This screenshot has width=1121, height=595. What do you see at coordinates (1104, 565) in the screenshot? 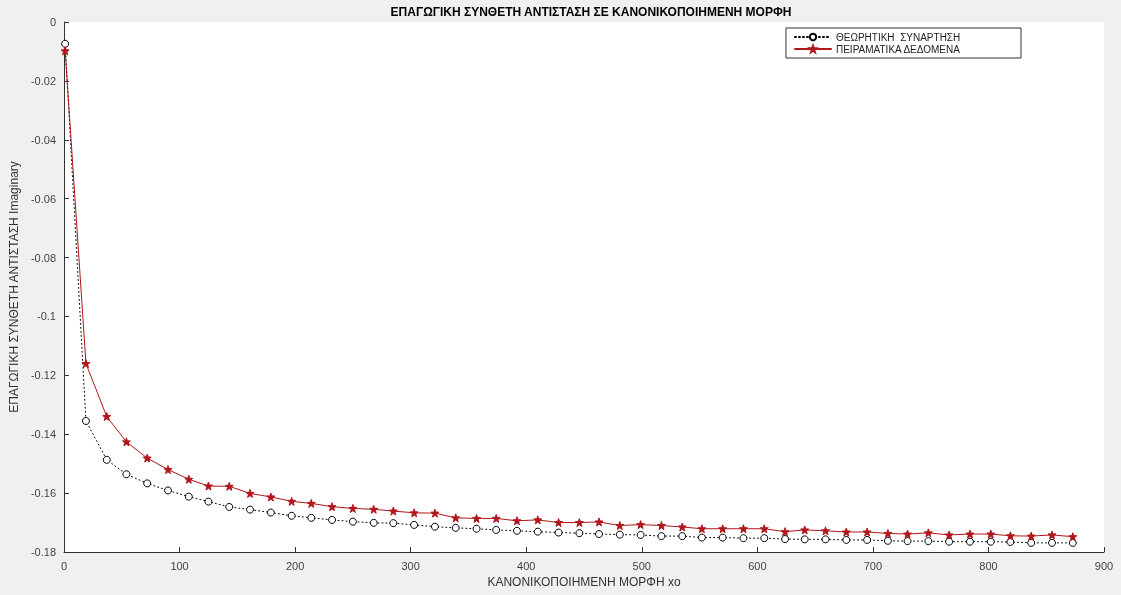
I see `x-tick-label: 900` at bounding box center [1104, 565].